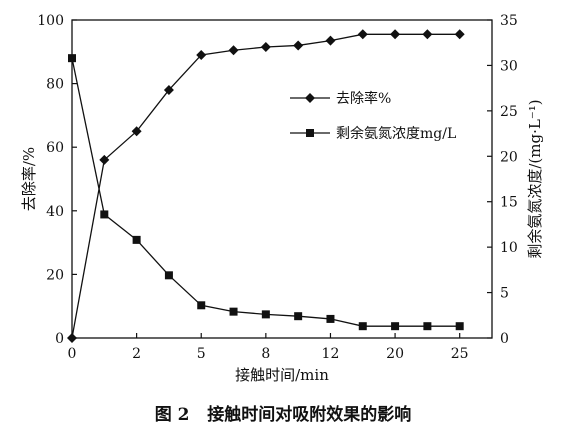 This screenshot has height=434, width=567. What do you see at coordinates (72, 354) in the screenshot?
I see `x-tick-label: 0` at bounding box center [72, 354].